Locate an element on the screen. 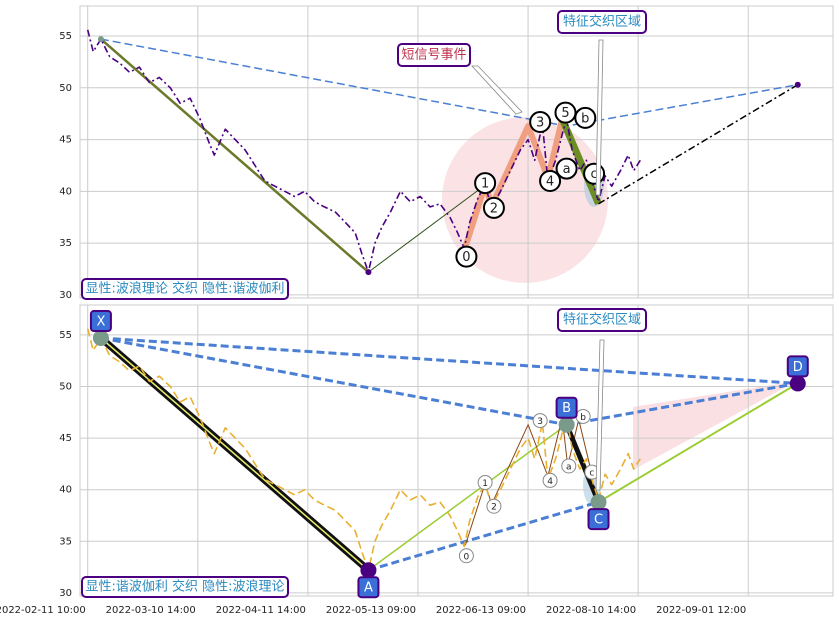 This screenshot has height=617, width=839. vertex-label: X is located at coordinates (100, 322).